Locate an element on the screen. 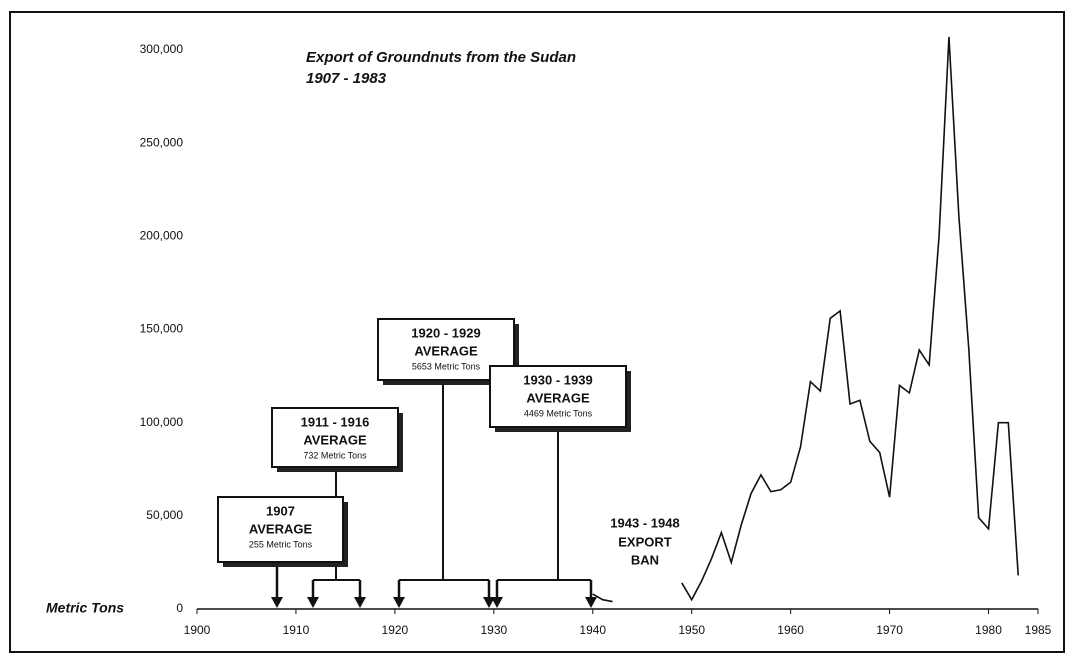 This screenshot has height=655, width=1074. annotation-text: EXPORT is located at coordinates (645, 541).